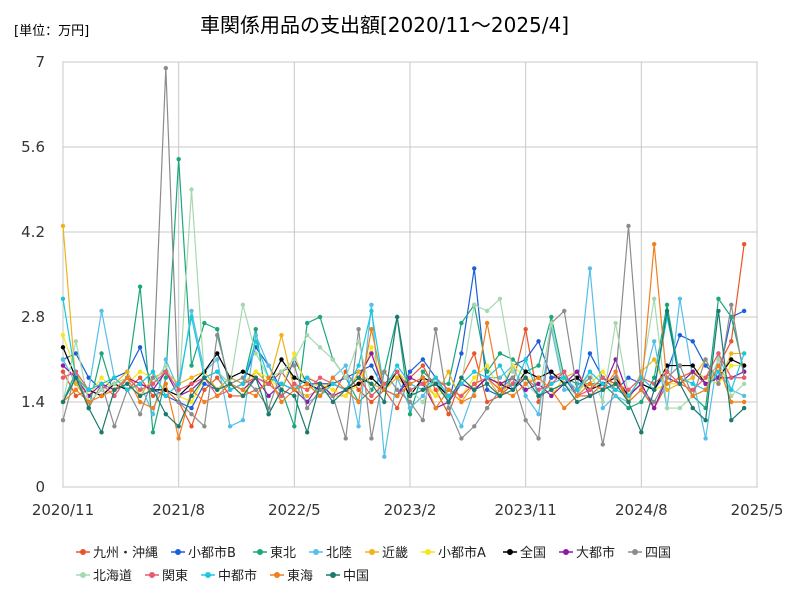 This screenshot has height=600, width=800. I want to click on x-tick-label: 2024/8, so click(641, 510).